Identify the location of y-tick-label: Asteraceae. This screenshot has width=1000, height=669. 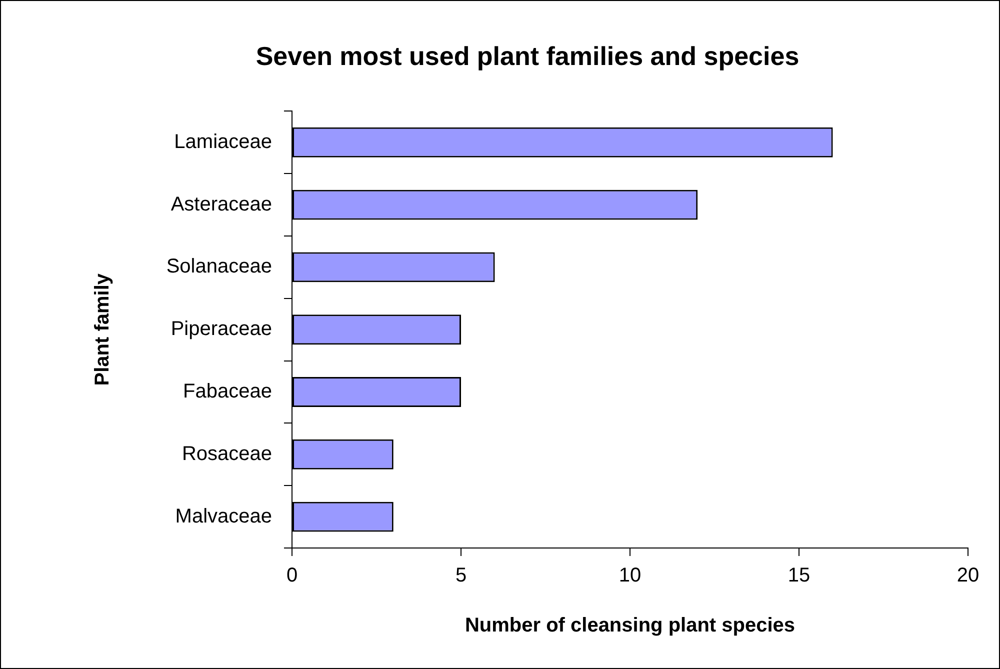
(221, 204).